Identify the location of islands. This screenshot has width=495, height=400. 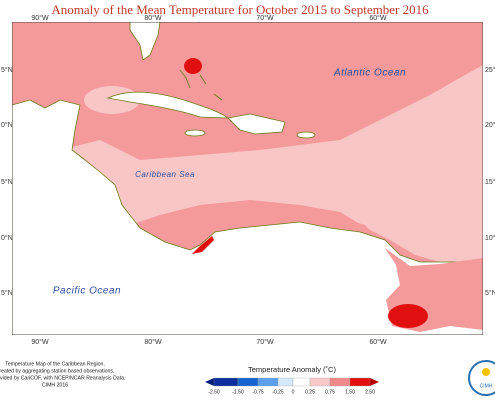
(211, 80).